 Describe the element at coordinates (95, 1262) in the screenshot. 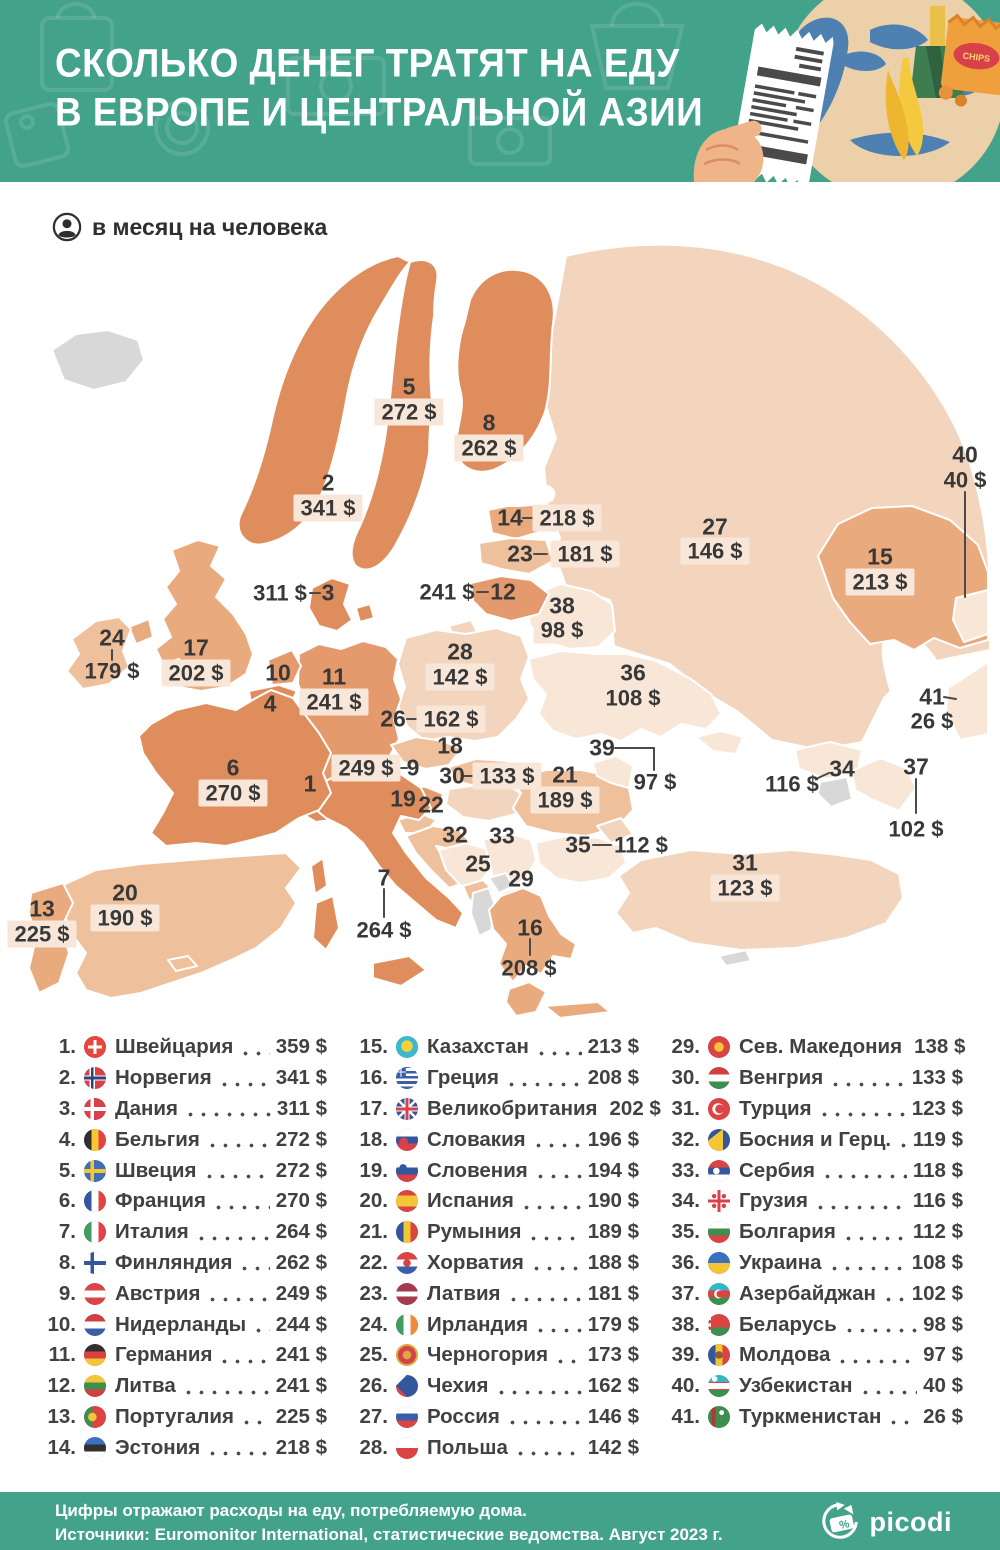

I see `flag-icon-fi` at that location.